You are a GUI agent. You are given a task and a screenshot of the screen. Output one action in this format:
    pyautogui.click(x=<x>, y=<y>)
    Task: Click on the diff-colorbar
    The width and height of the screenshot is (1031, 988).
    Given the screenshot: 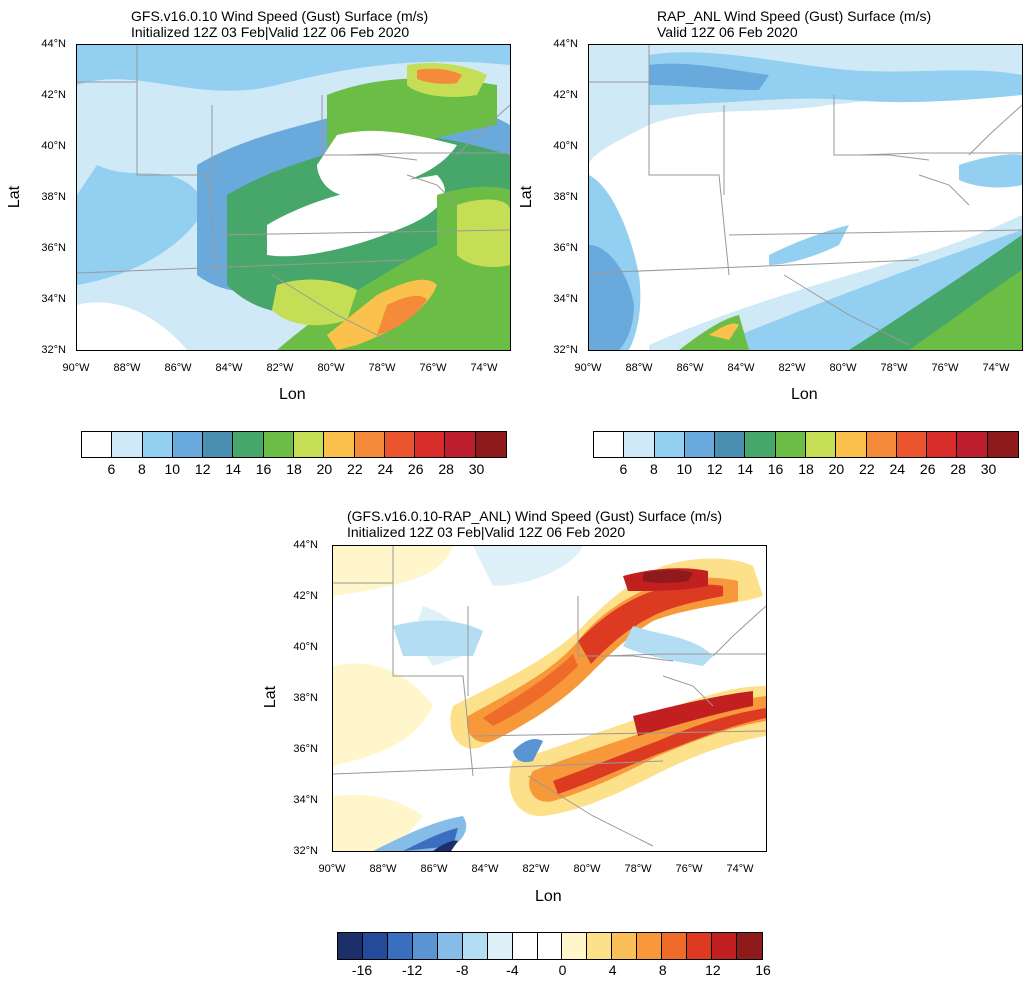 What is the action you would take?
    pyautogui.click(x=550, y=946)
    